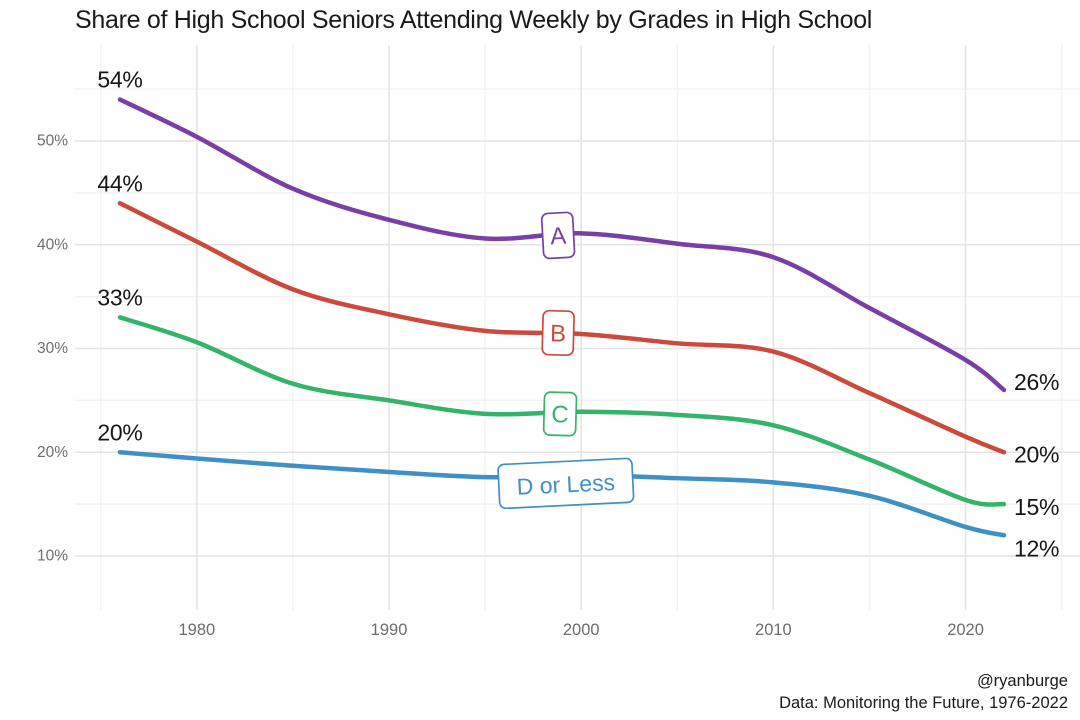 This screenshot has width=1080, height=720. What do you see at coordinates (389, 630) in the screenshot?
I see `x-tick-label-1990: 1990` at bounding box center [389, 630].